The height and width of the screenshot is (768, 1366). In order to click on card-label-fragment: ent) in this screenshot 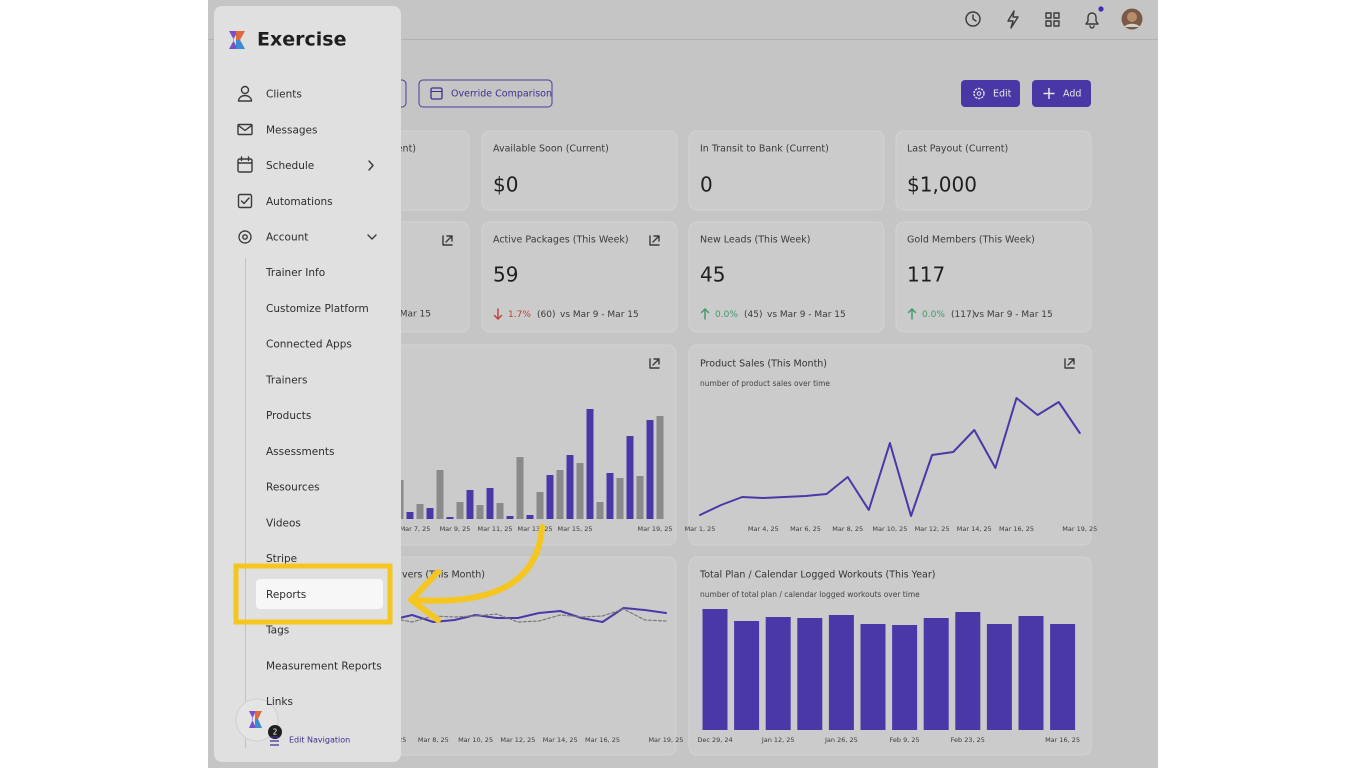, I will do `click(406, 149)`.